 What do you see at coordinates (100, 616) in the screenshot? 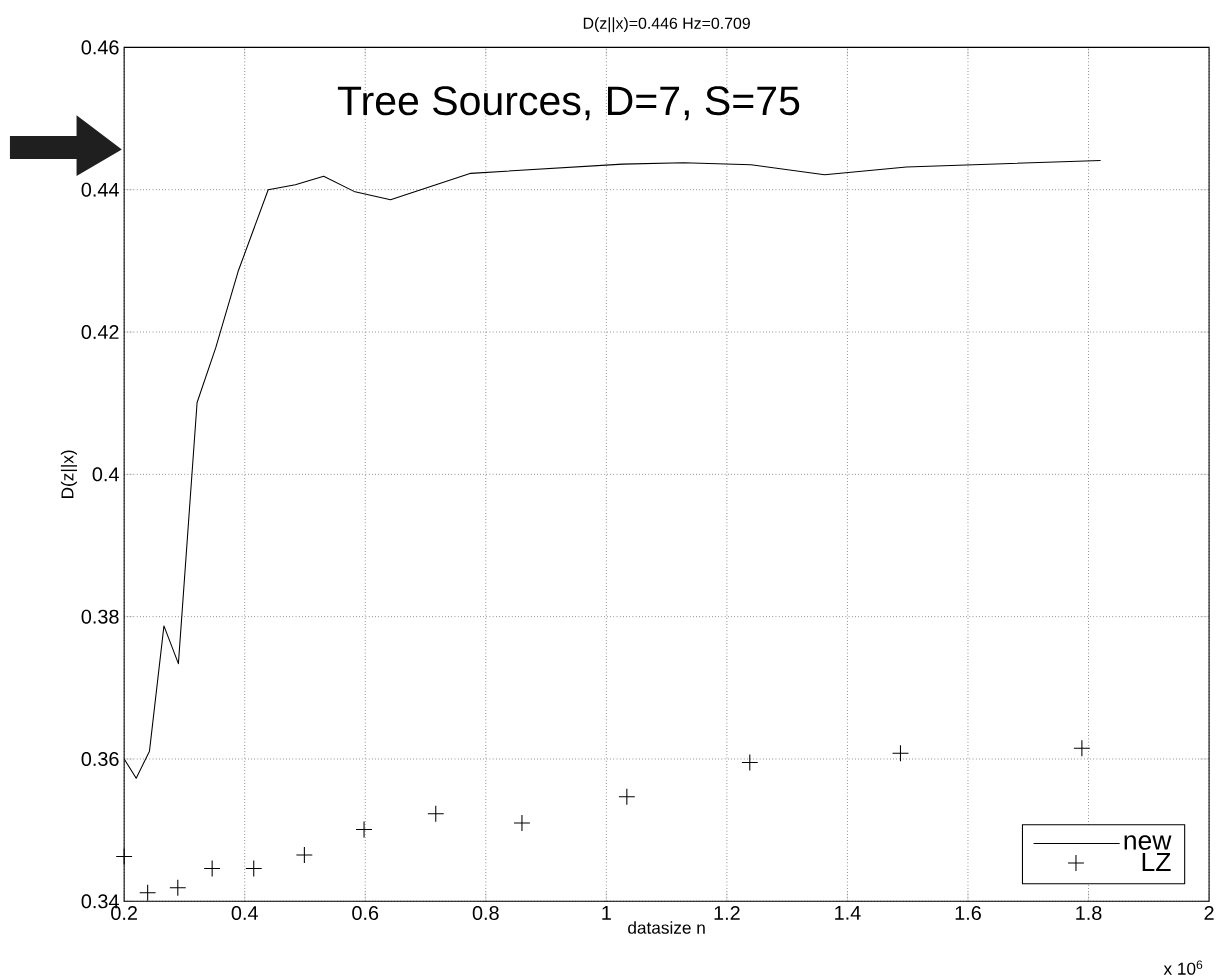
I see `y-tick-label: 0.38` at bounding box center [100, 616].